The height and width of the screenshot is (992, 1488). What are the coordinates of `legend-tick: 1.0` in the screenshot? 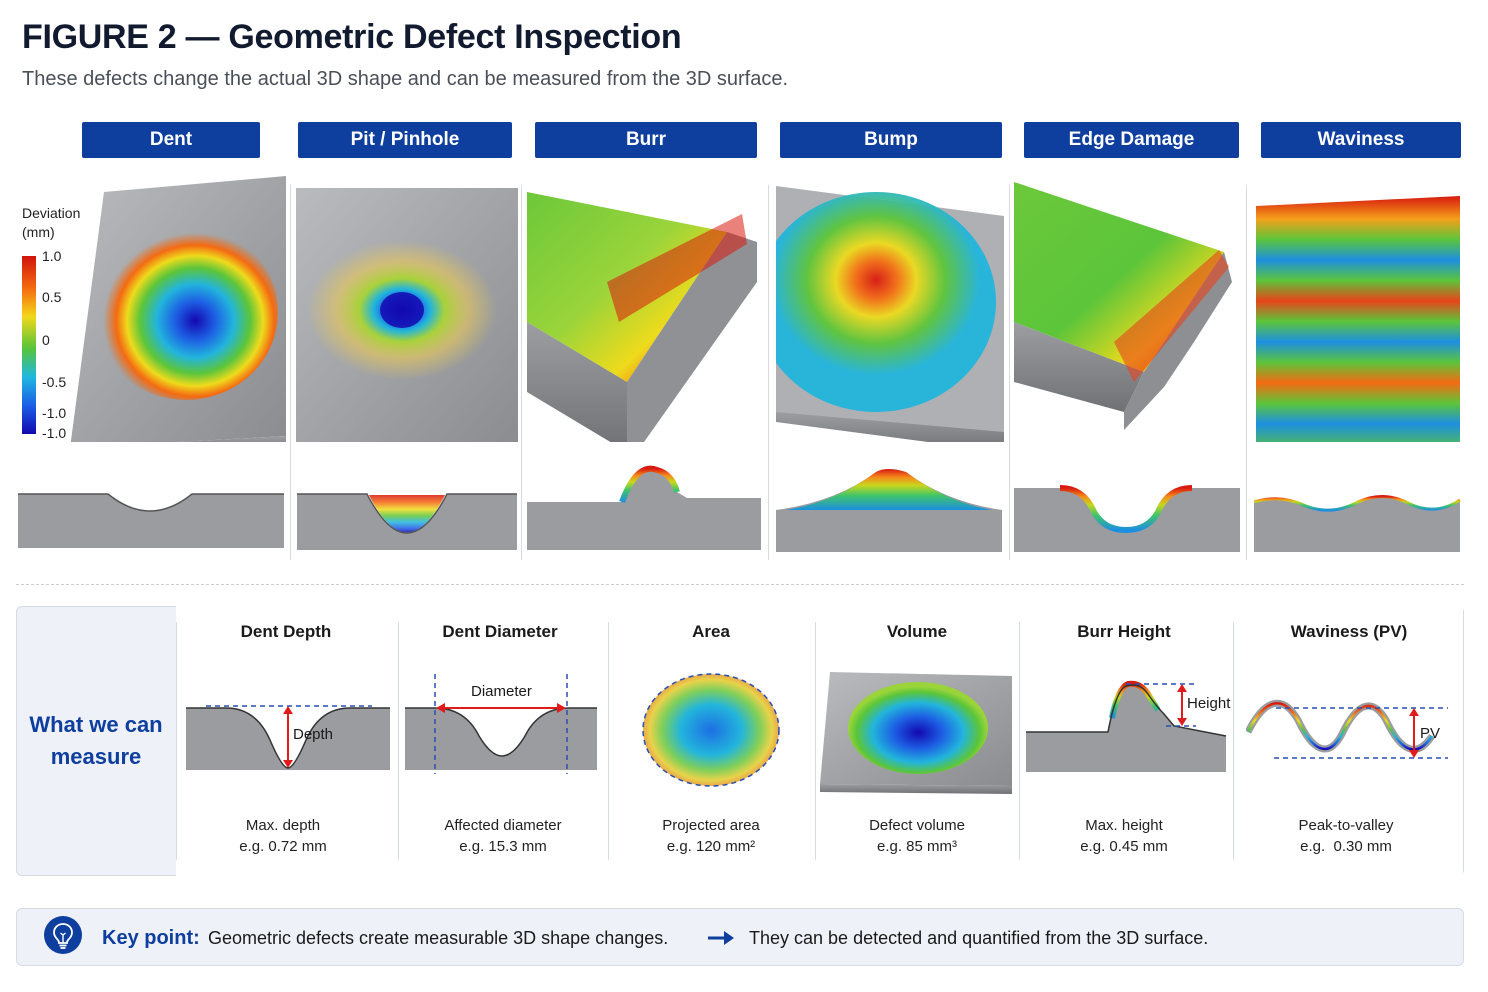 It's located at (52, 256).